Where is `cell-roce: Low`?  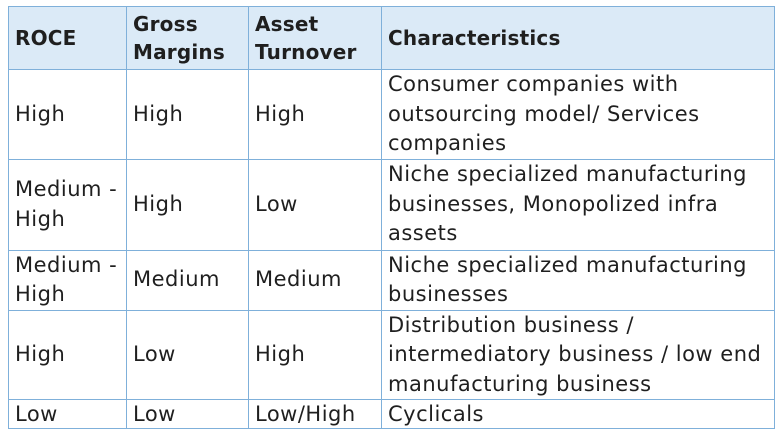
cell-roce: Low is located at coordinates (67, 414).